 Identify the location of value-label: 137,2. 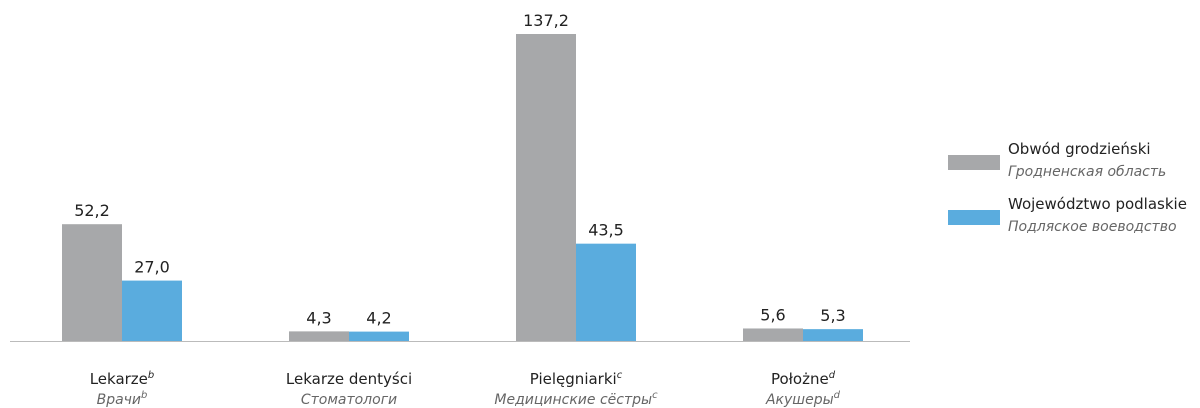
(546, 20).